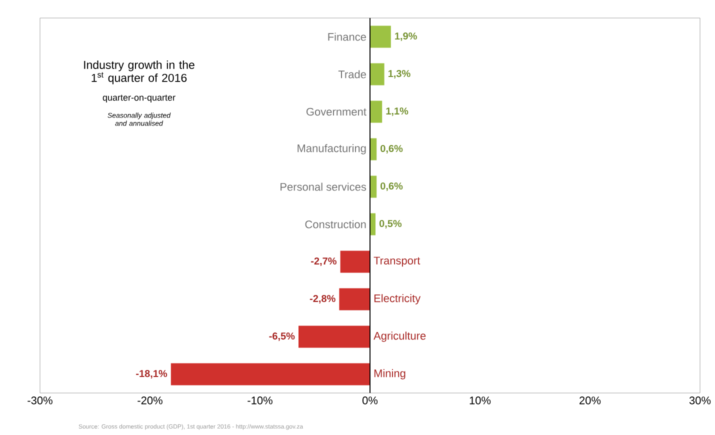 This screenshot has width=715, height=435. Describe the element at coordinates (590, 400) in the screenshot. I see `x-tick-label: 20%` at that location.